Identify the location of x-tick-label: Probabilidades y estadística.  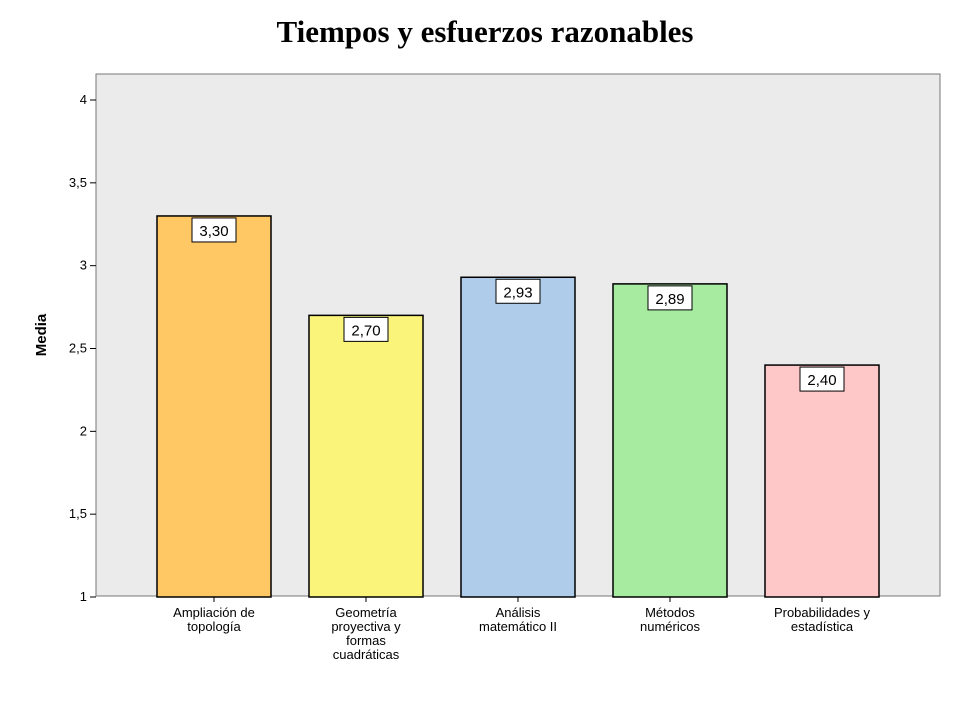
(822, 619).